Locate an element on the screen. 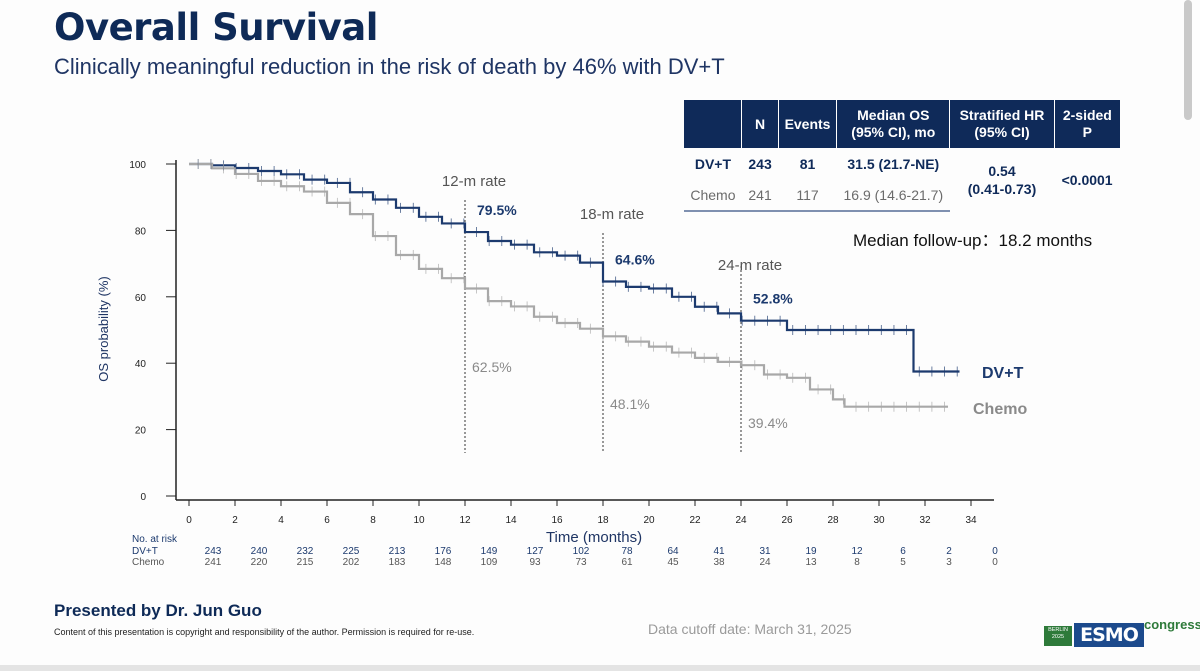 Image resolution: width=1200 pixels, height=671 pixels. x-tick-label: 22 is located at coordinates (695, 520).